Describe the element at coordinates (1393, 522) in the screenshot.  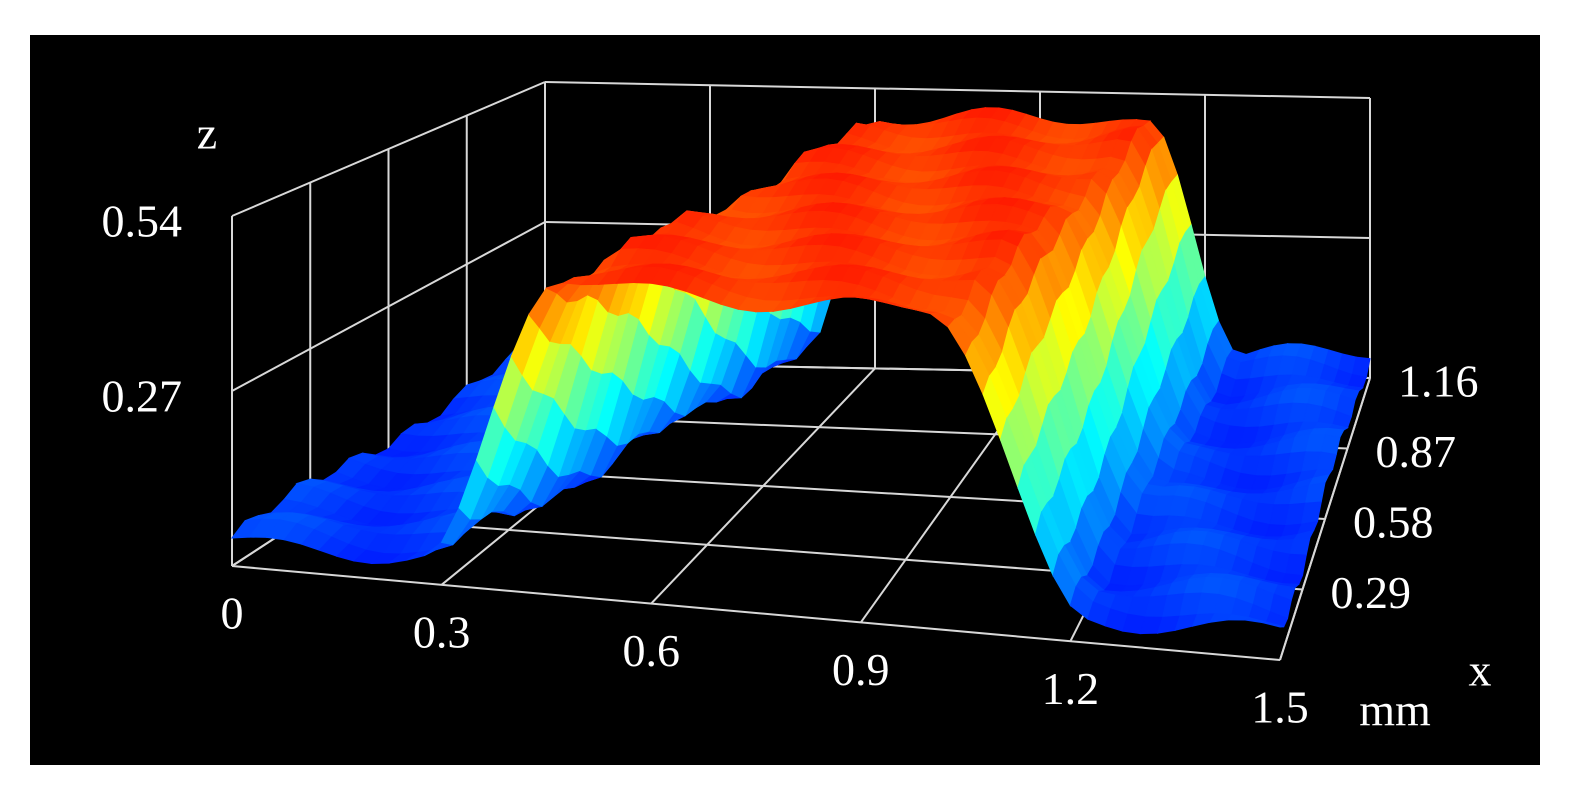
I see `y-tick-label: 0.58` at that location.